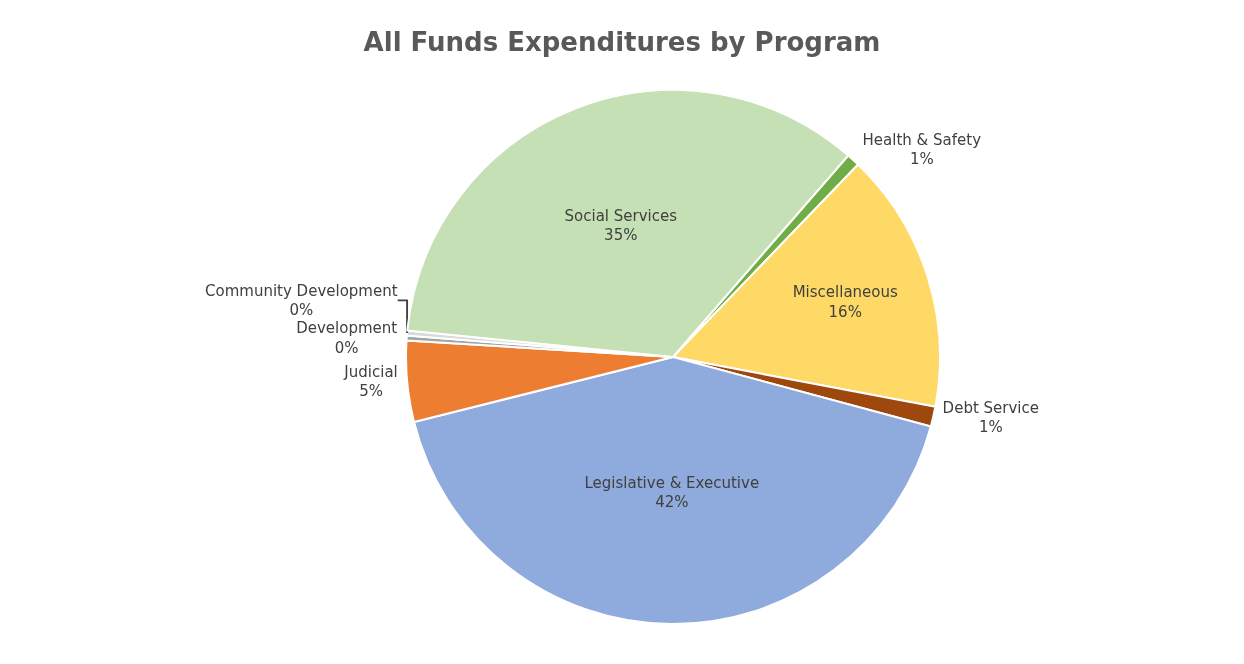 The image size is (1244, 664). Describe the element at coordinates (845, 292) in the screenshot. I see `slice-label: Miscellaneous` at that location.